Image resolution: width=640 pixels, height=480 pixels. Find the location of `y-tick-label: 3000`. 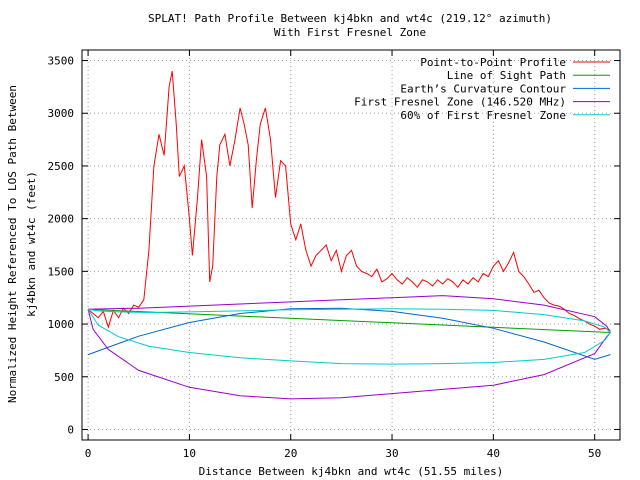

y-tick-label: 3000 is located at coordinates (61, 113).